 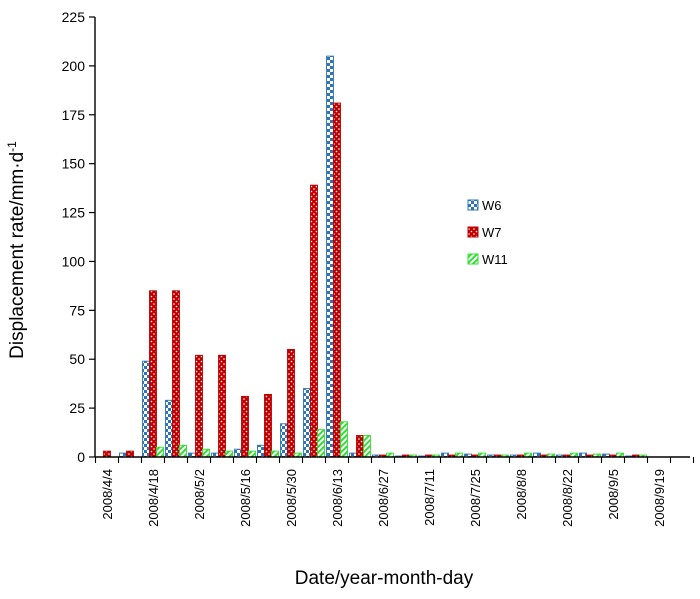 I want to click on y-tick-label: 25, so click(x=77, y=408).